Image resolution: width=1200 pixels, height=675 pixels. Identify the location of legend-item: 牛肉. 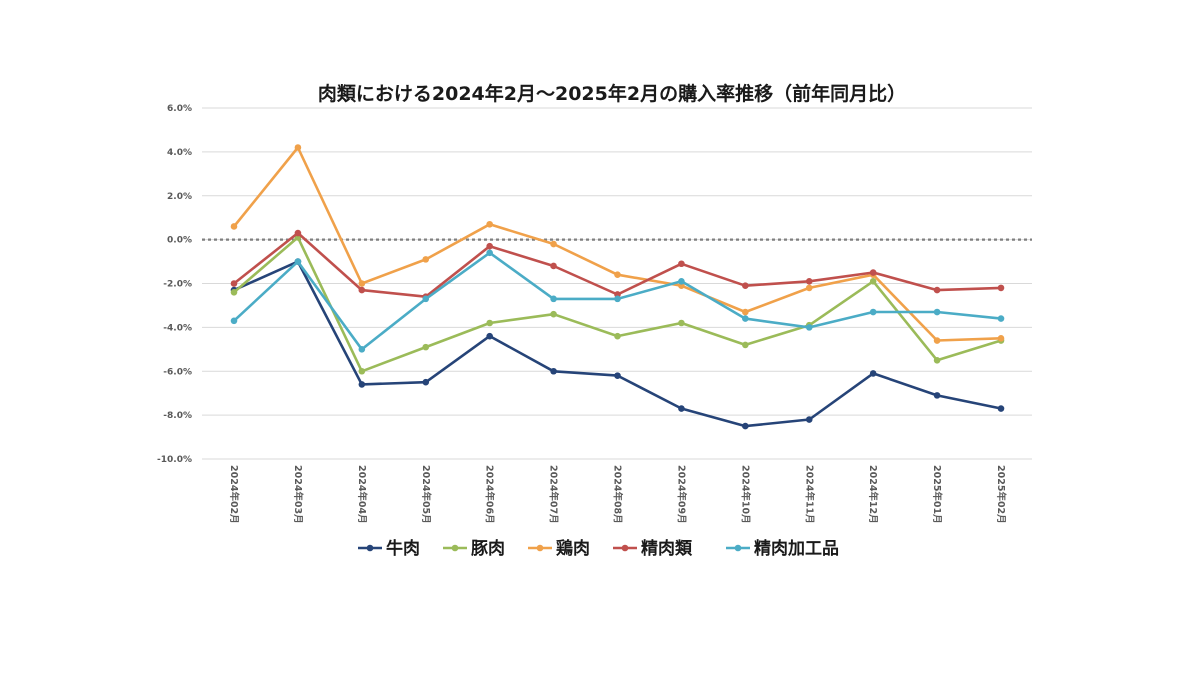
(389, 548).